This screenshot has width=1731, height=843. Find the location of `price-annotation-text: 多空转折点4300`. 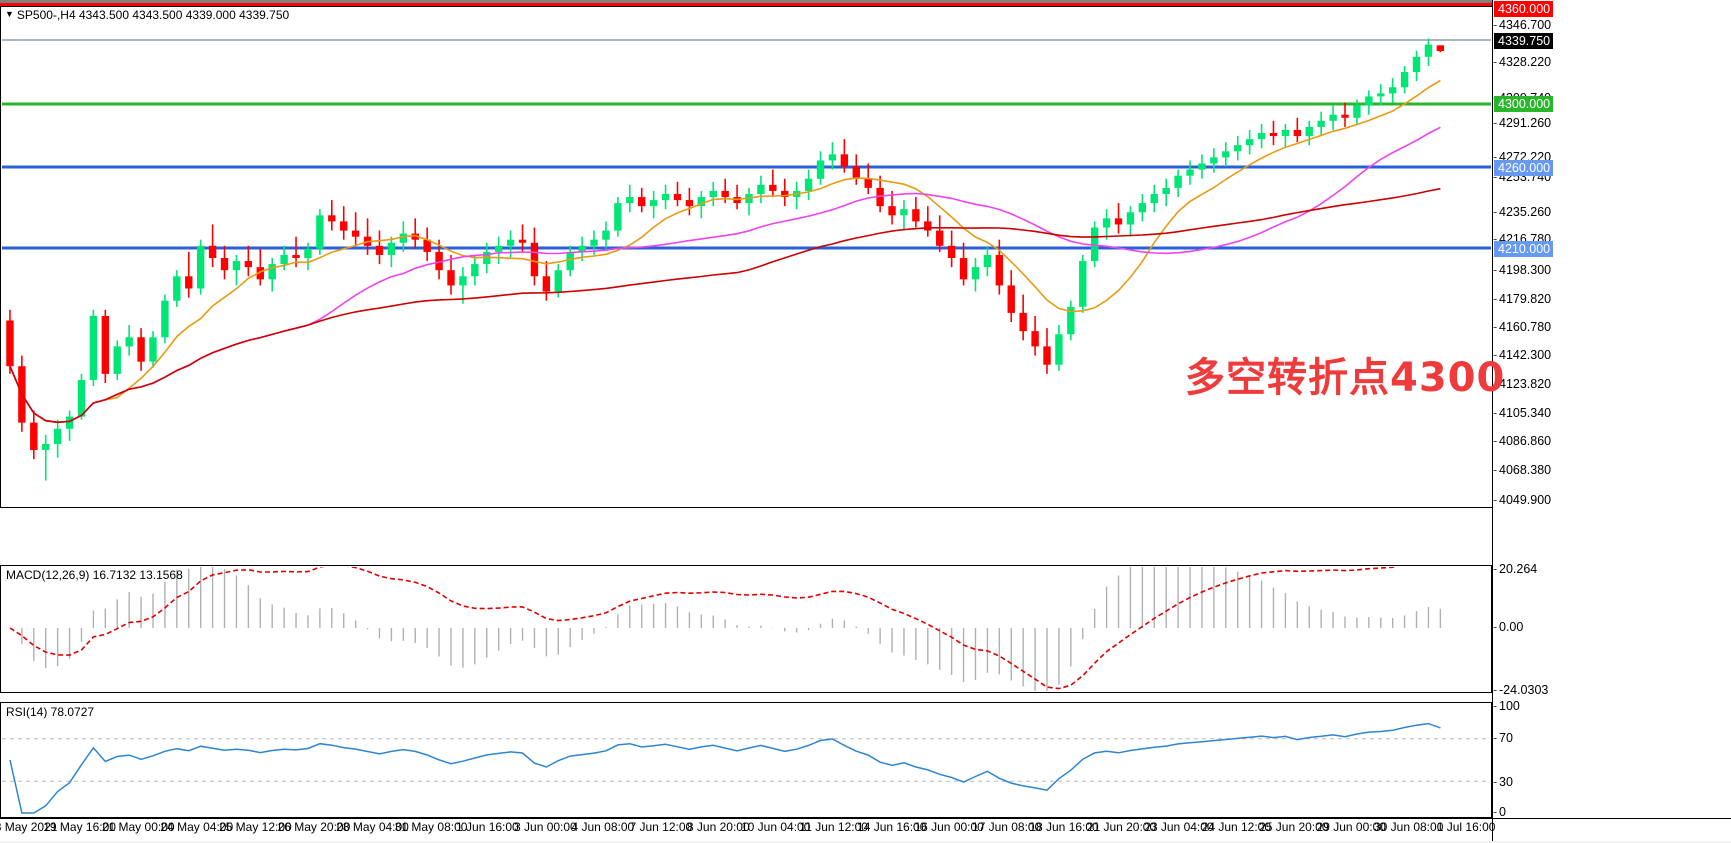

price-annotation-text: 多空转折点4300 is located at coordinates (1345, 378).